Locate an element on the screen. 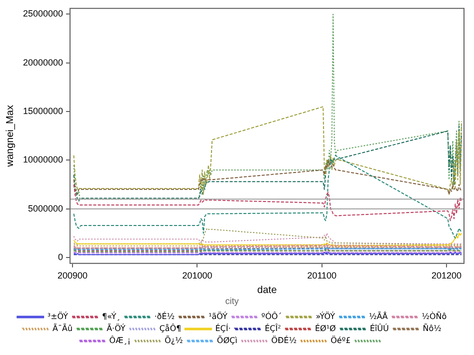 This screenshot has width=474, height=355. y-tick-label: 15000000 is located at coordinates (43, 111).